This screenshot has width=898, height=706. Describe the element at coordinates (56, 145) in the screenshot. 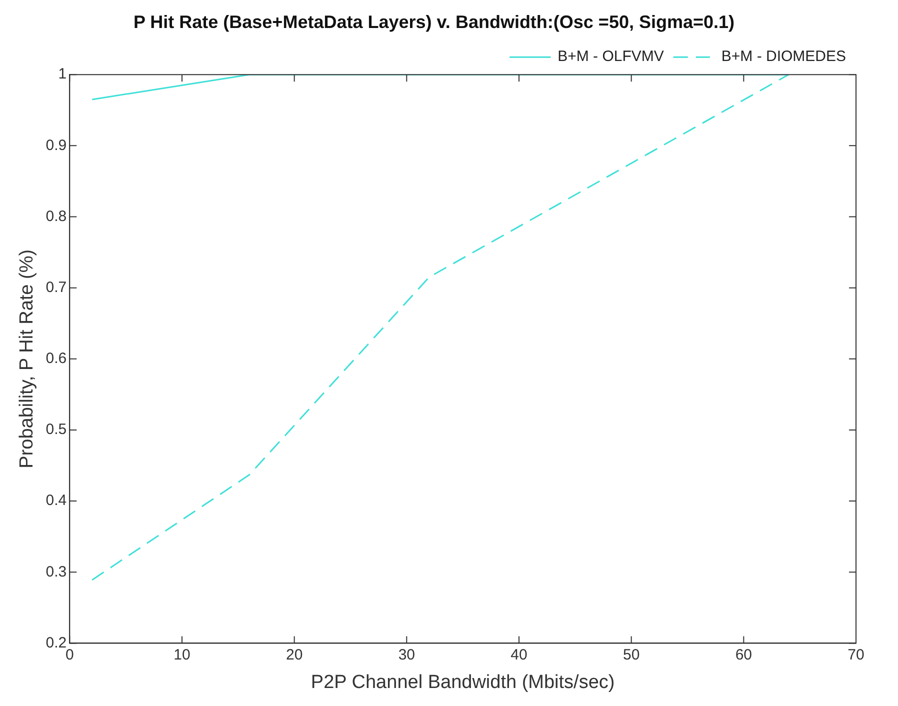

I see `y-tick-label: 0.9` at that location.